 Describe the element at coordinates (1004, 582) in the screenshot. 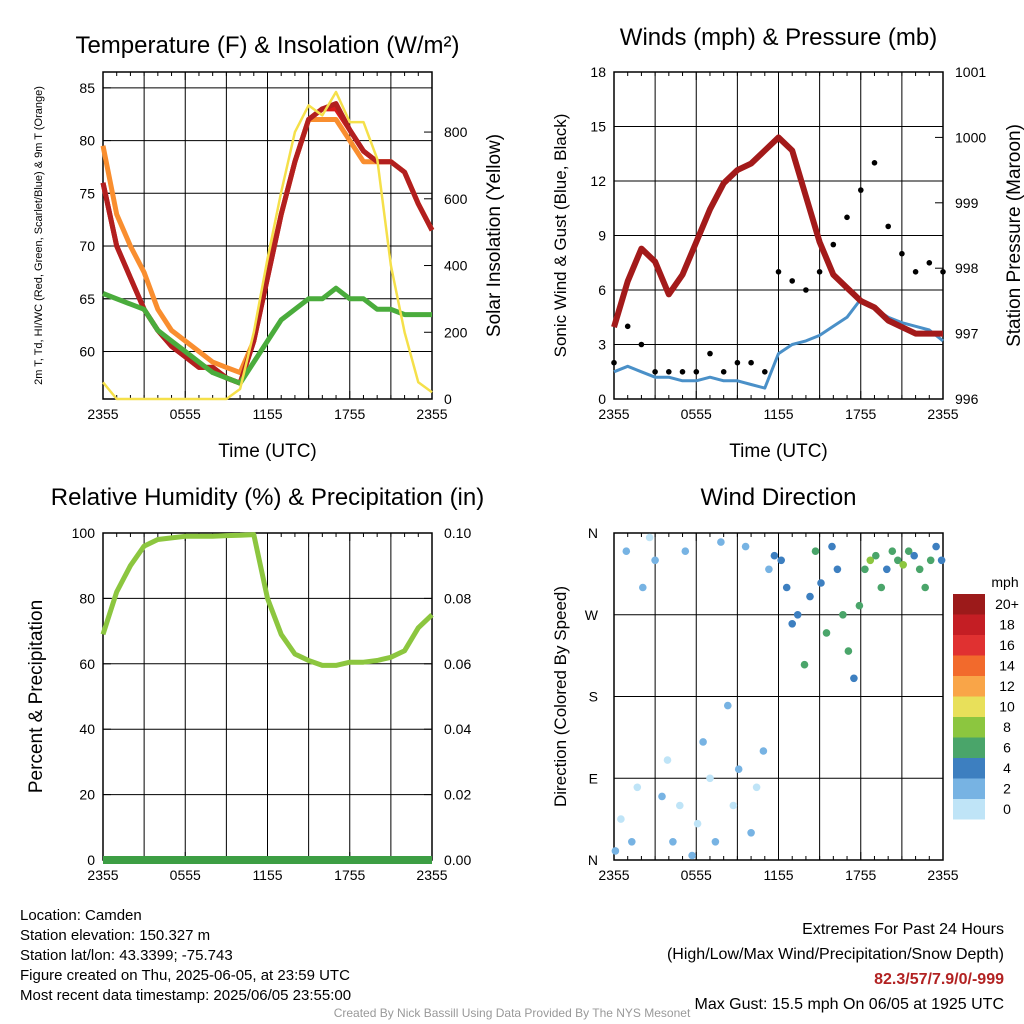

I see `legend-title: mph` at that location.